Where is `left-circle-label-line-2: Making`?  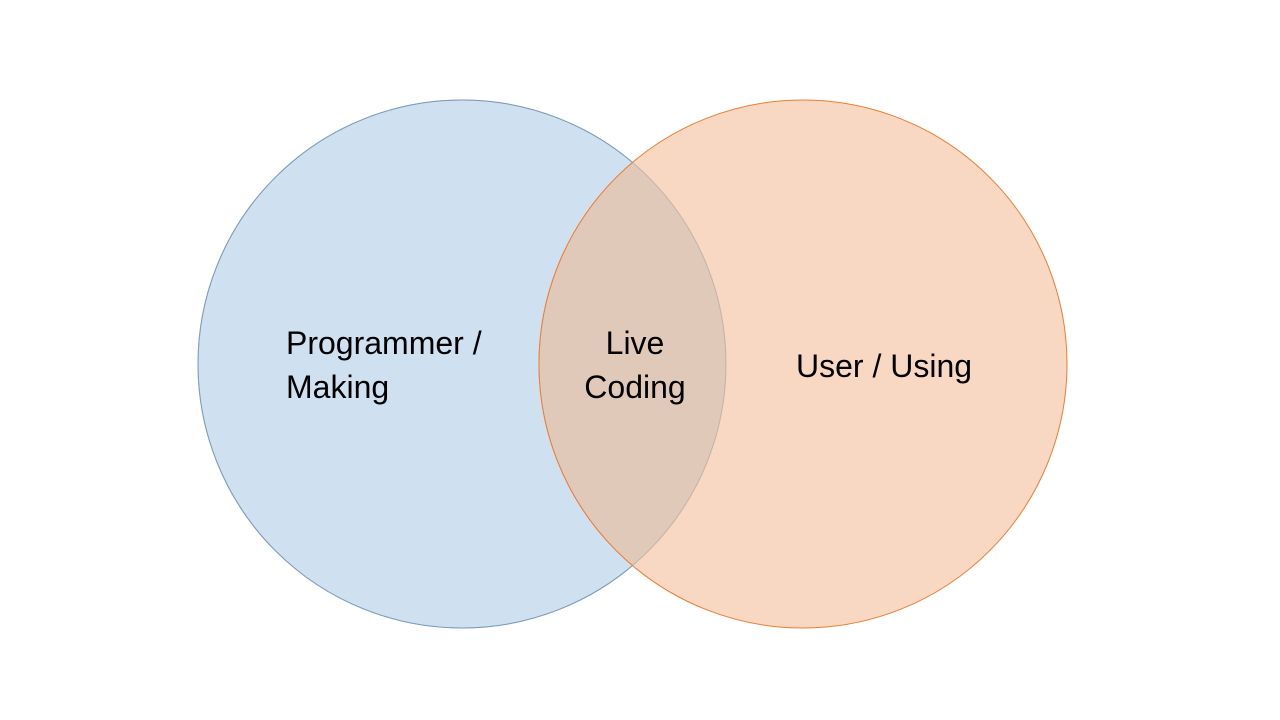
left-circle-label-line-2: Making is located at coordinates (338, 387).